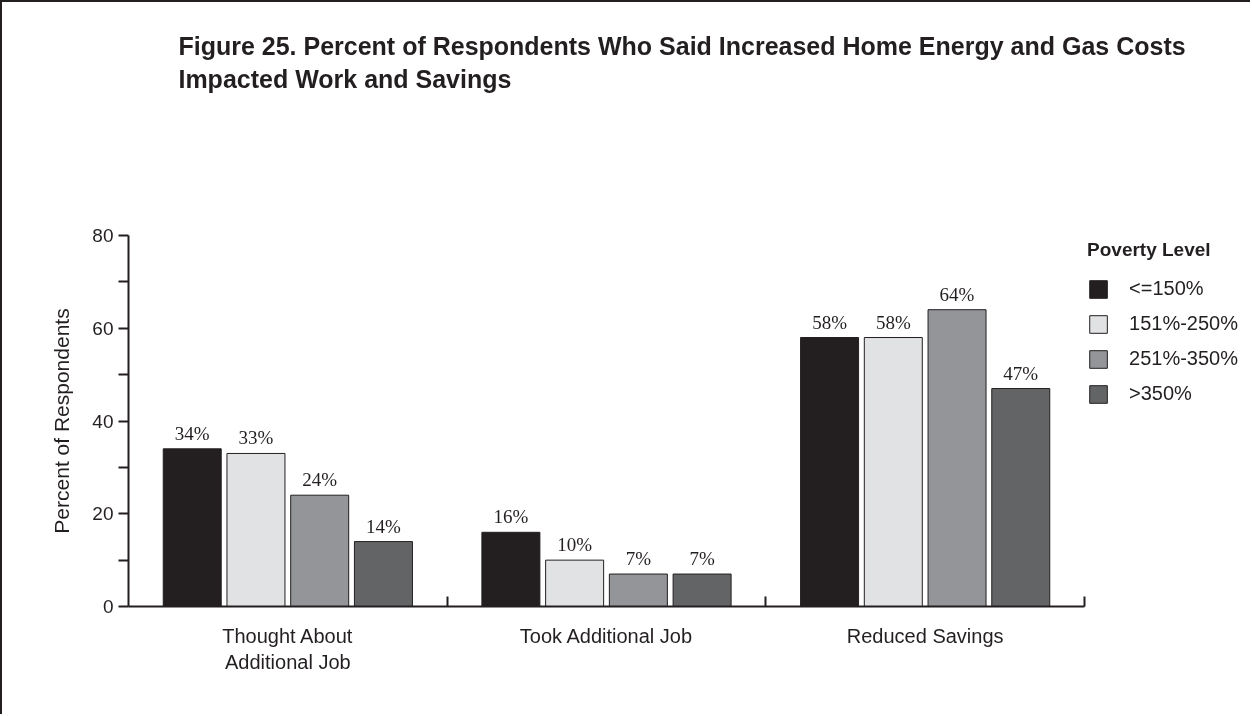  What do you see at coordinates (103, 235) in the screenshot?
I see `y-tick-label: 80` at bounding box center [103, 235].